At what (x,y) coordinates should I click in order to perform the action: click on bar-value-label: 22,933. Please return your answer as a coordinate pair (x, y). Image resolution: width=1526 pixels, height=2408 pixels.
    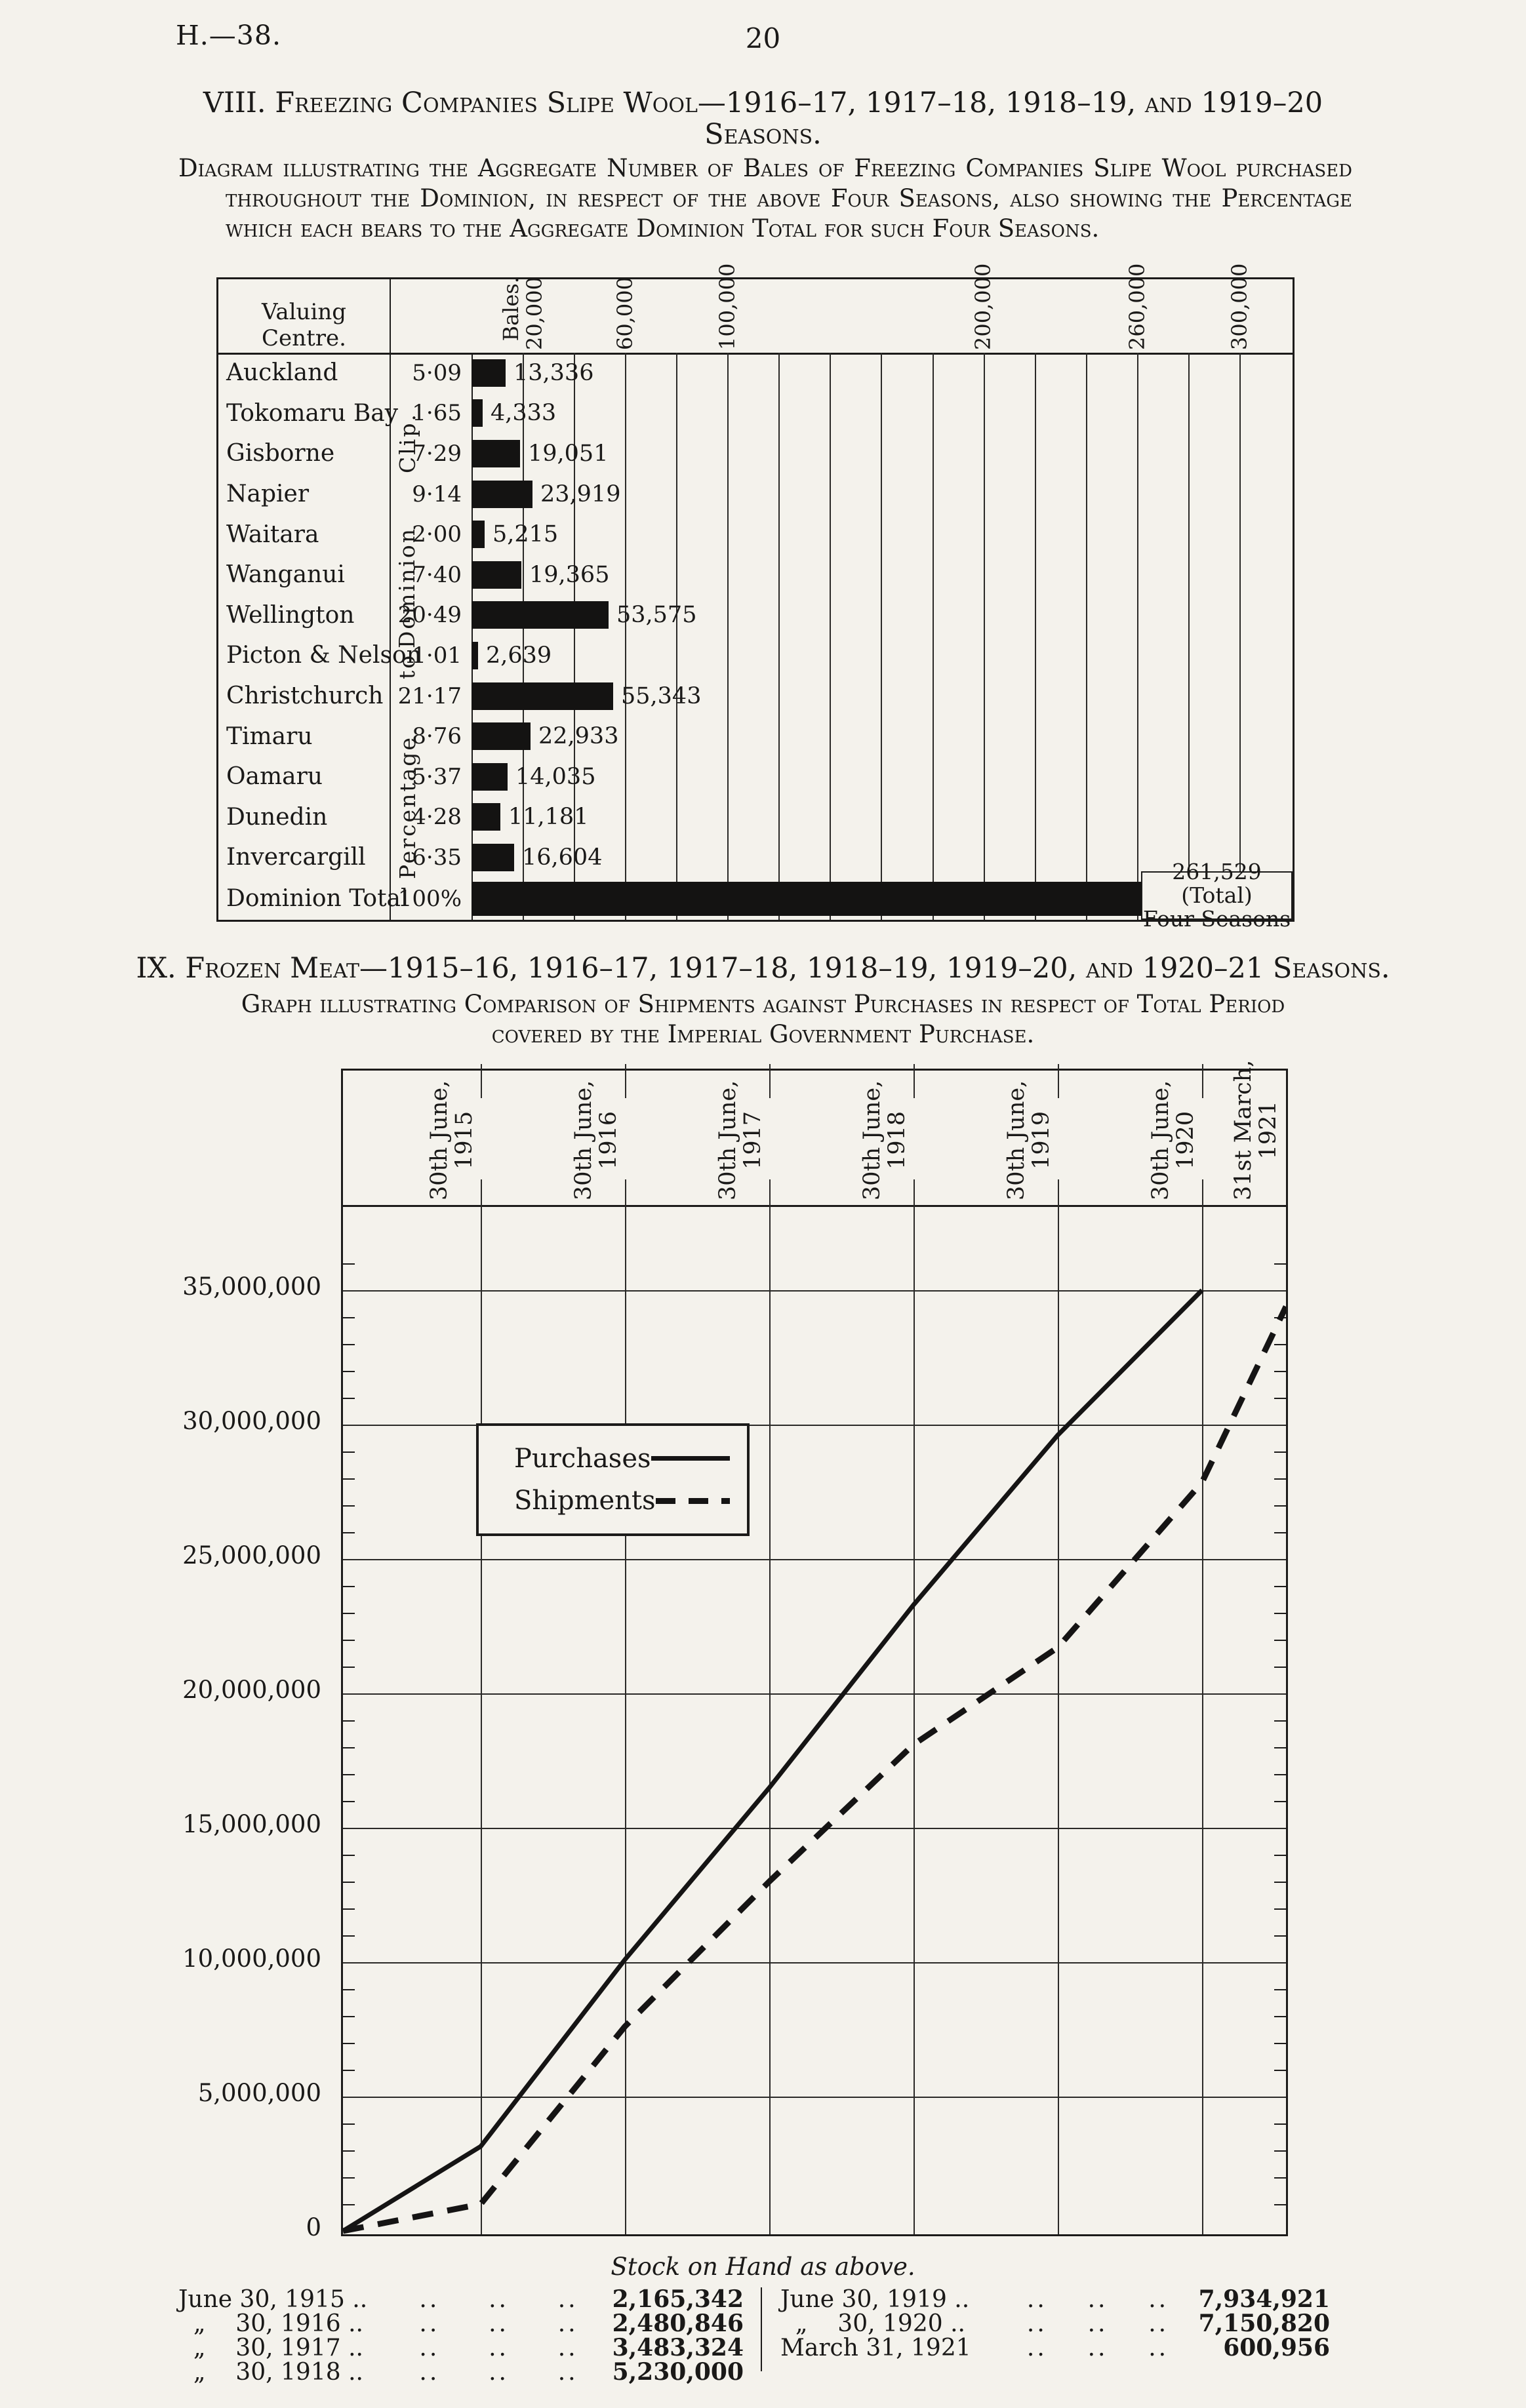
    Looking at the image, I should click on (578, 736).